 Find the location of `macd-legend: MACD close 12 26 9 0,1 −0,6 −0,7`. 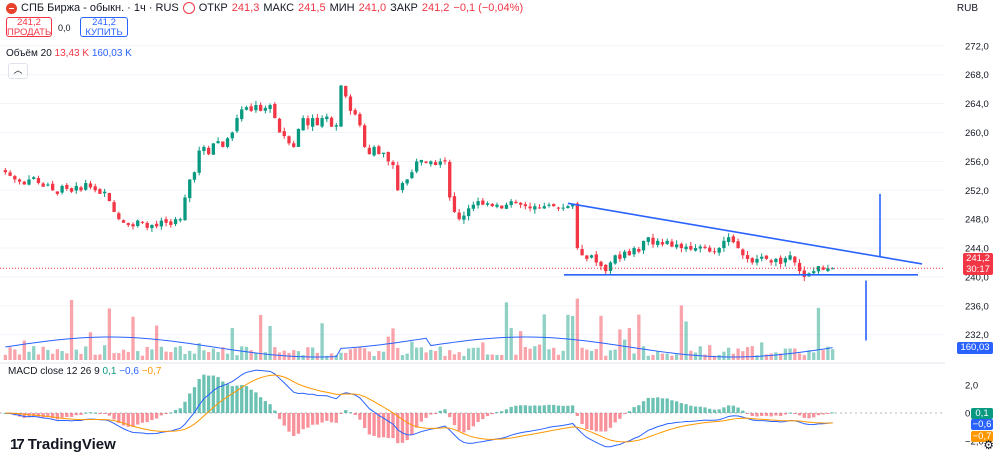

macd-legend: MACD close 12 26 9 0,1 −0,6 −0,7 is located at coordinates (84, 371).